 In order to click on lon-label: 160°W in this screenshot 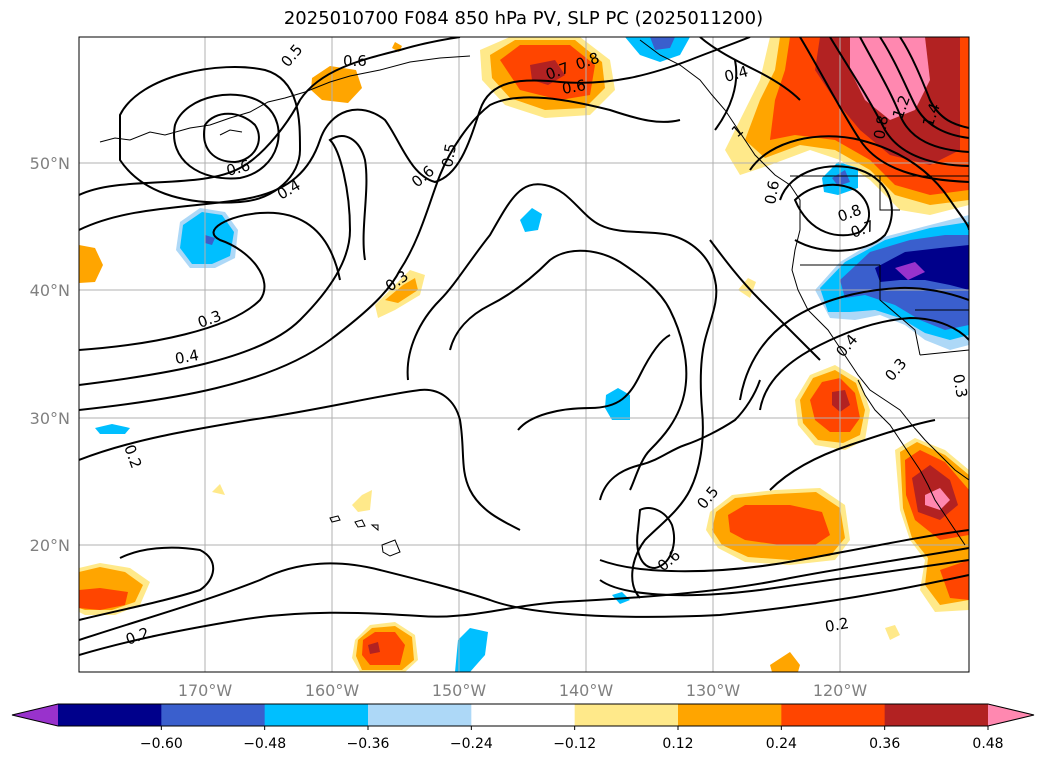, I will do `click(332, 690)`.